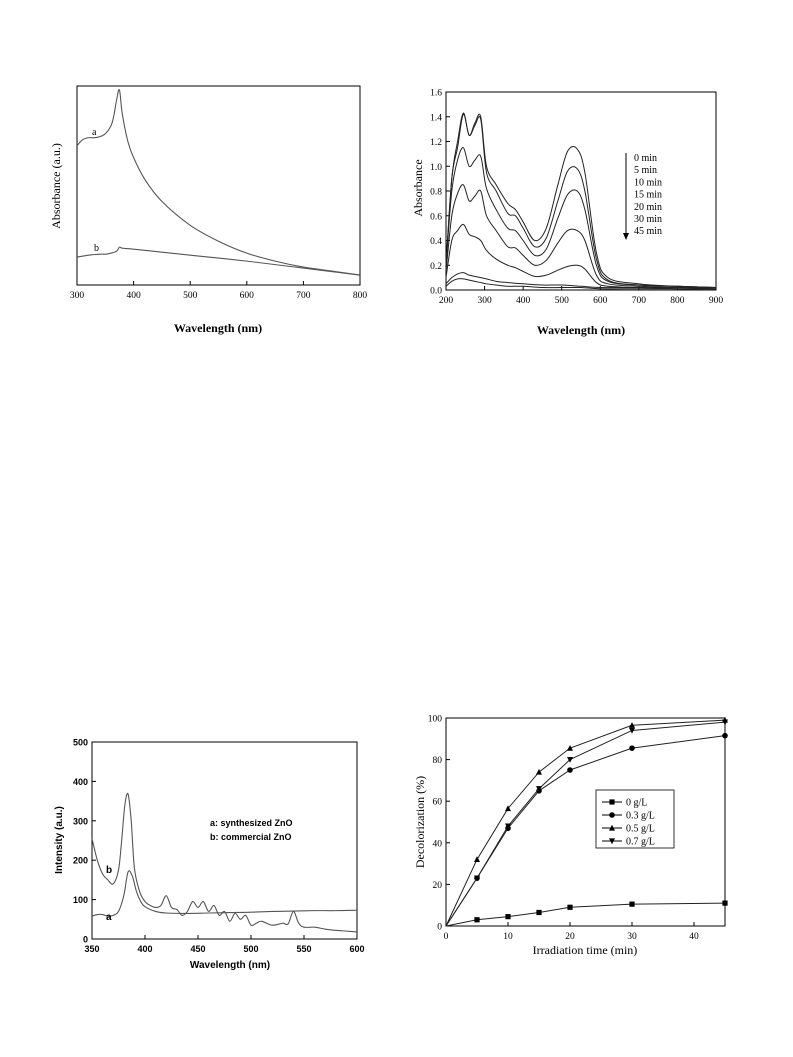  Describe the element at coordinates (640, 816) in the screenshot. I see `legend-entry: 0.3 g/L` at that location.